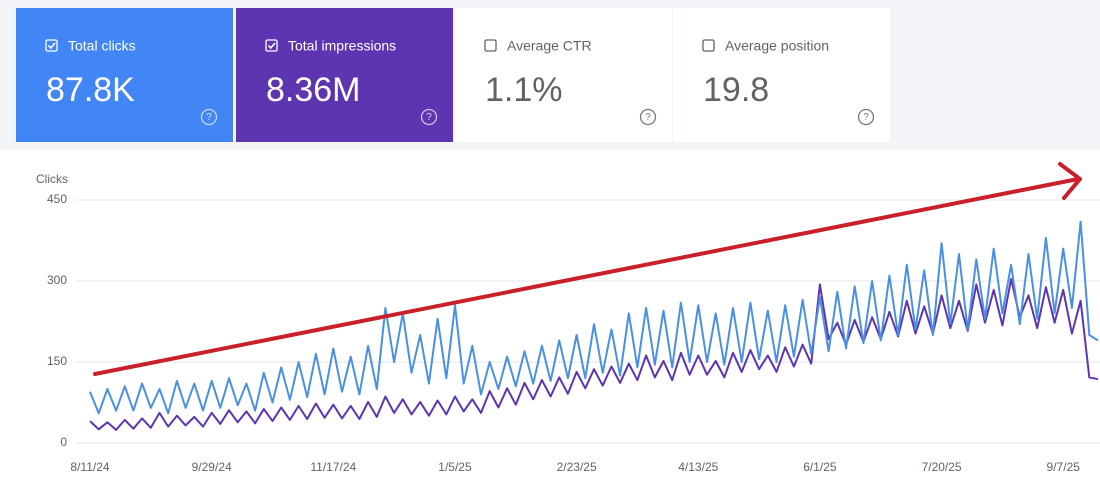 The width and height of the screenshot is (1100, 485). What do you see at coordinates (777, 46) in the screenshot?
I see `card-label: Average position` at bounding box center [777, 46].